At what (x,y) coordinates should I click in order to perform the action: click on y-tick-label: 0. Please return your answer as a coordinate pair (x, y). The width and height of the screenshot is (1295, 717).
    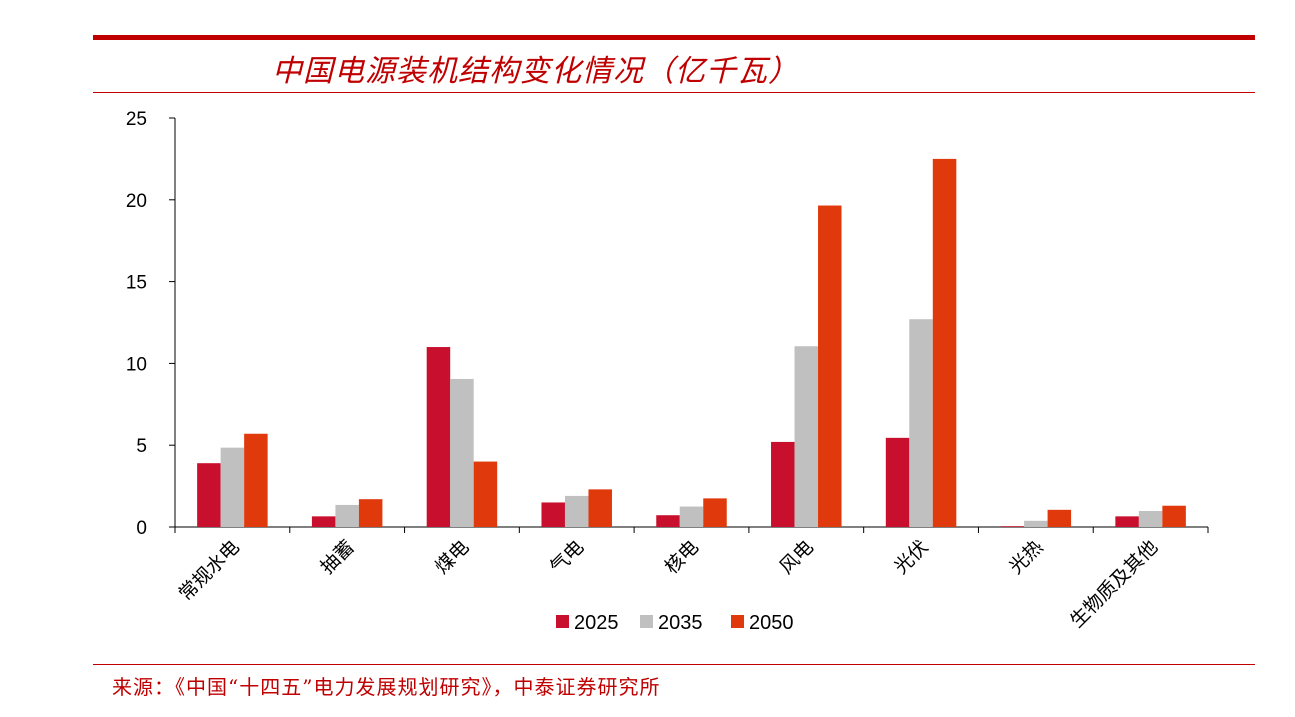
    Looking at the image, I should click on (141, 528).